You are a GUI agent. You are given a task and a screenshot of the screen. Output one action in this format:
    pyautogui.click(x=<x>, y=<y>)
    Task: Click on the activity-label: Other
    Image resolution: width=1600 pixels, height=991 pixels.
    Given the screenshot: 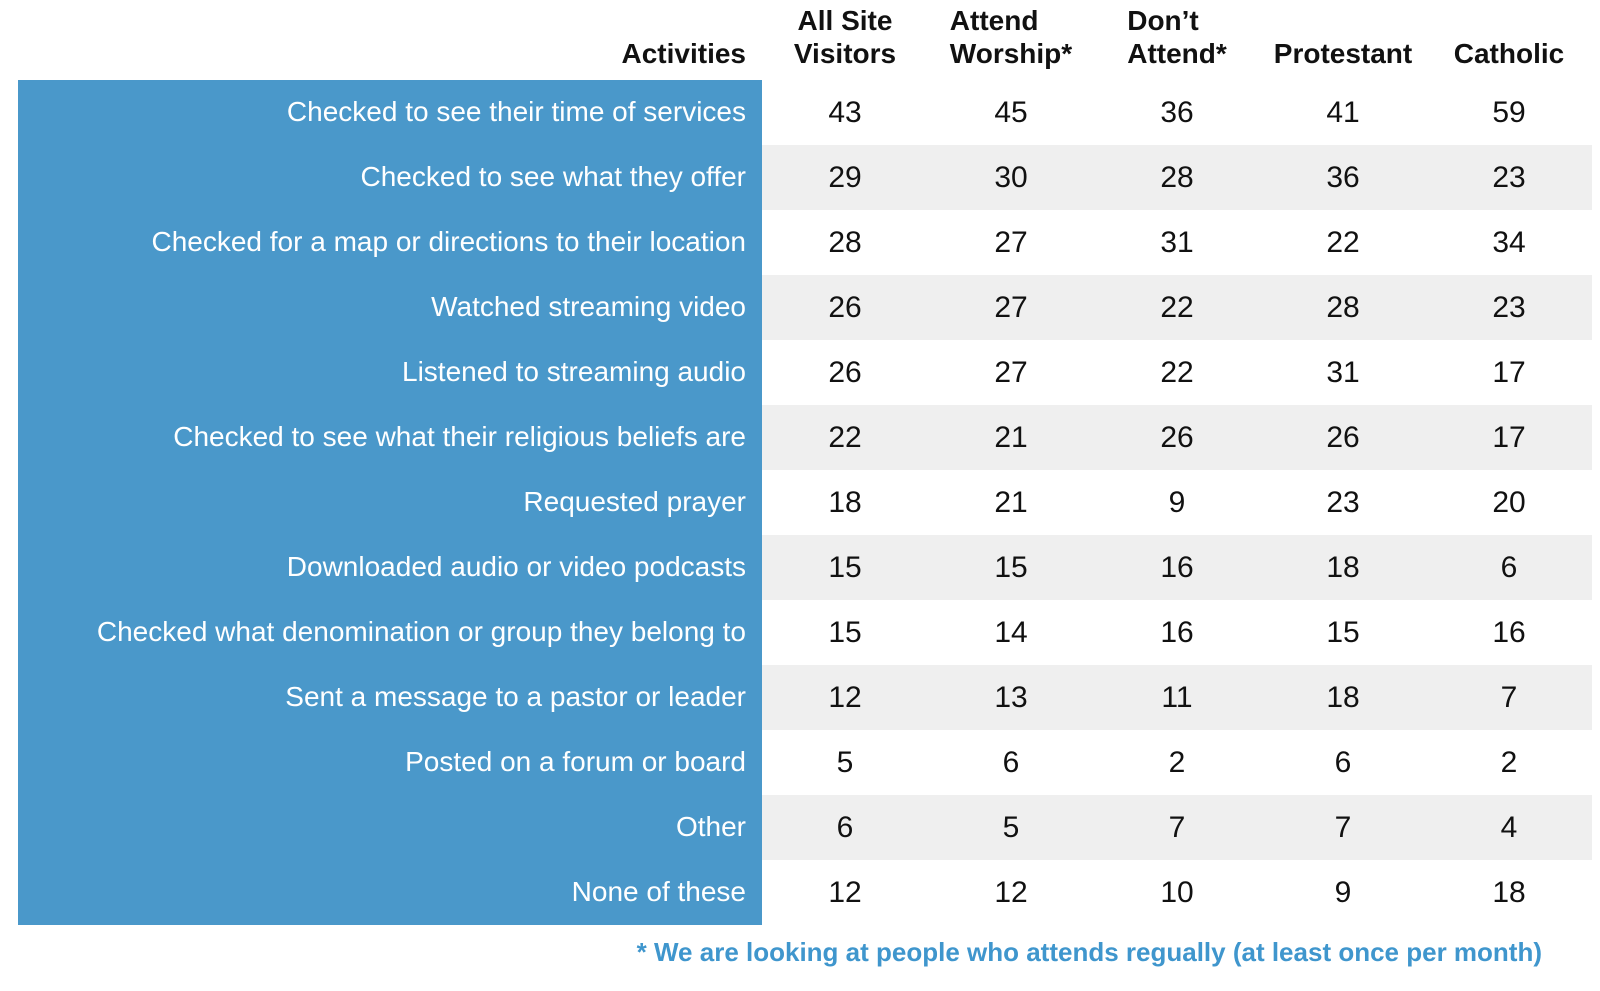 What is the action you would take?
    pyautogui.click(x=390, y=827)
    